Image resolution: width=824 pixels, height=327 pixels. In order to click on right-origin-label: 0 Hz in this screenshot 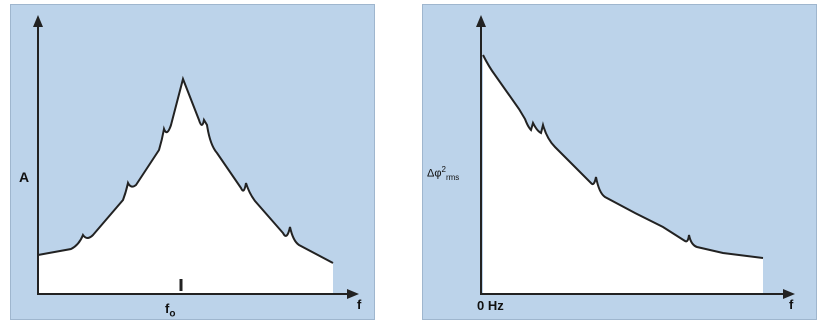, I will do `click(490, 305)`.